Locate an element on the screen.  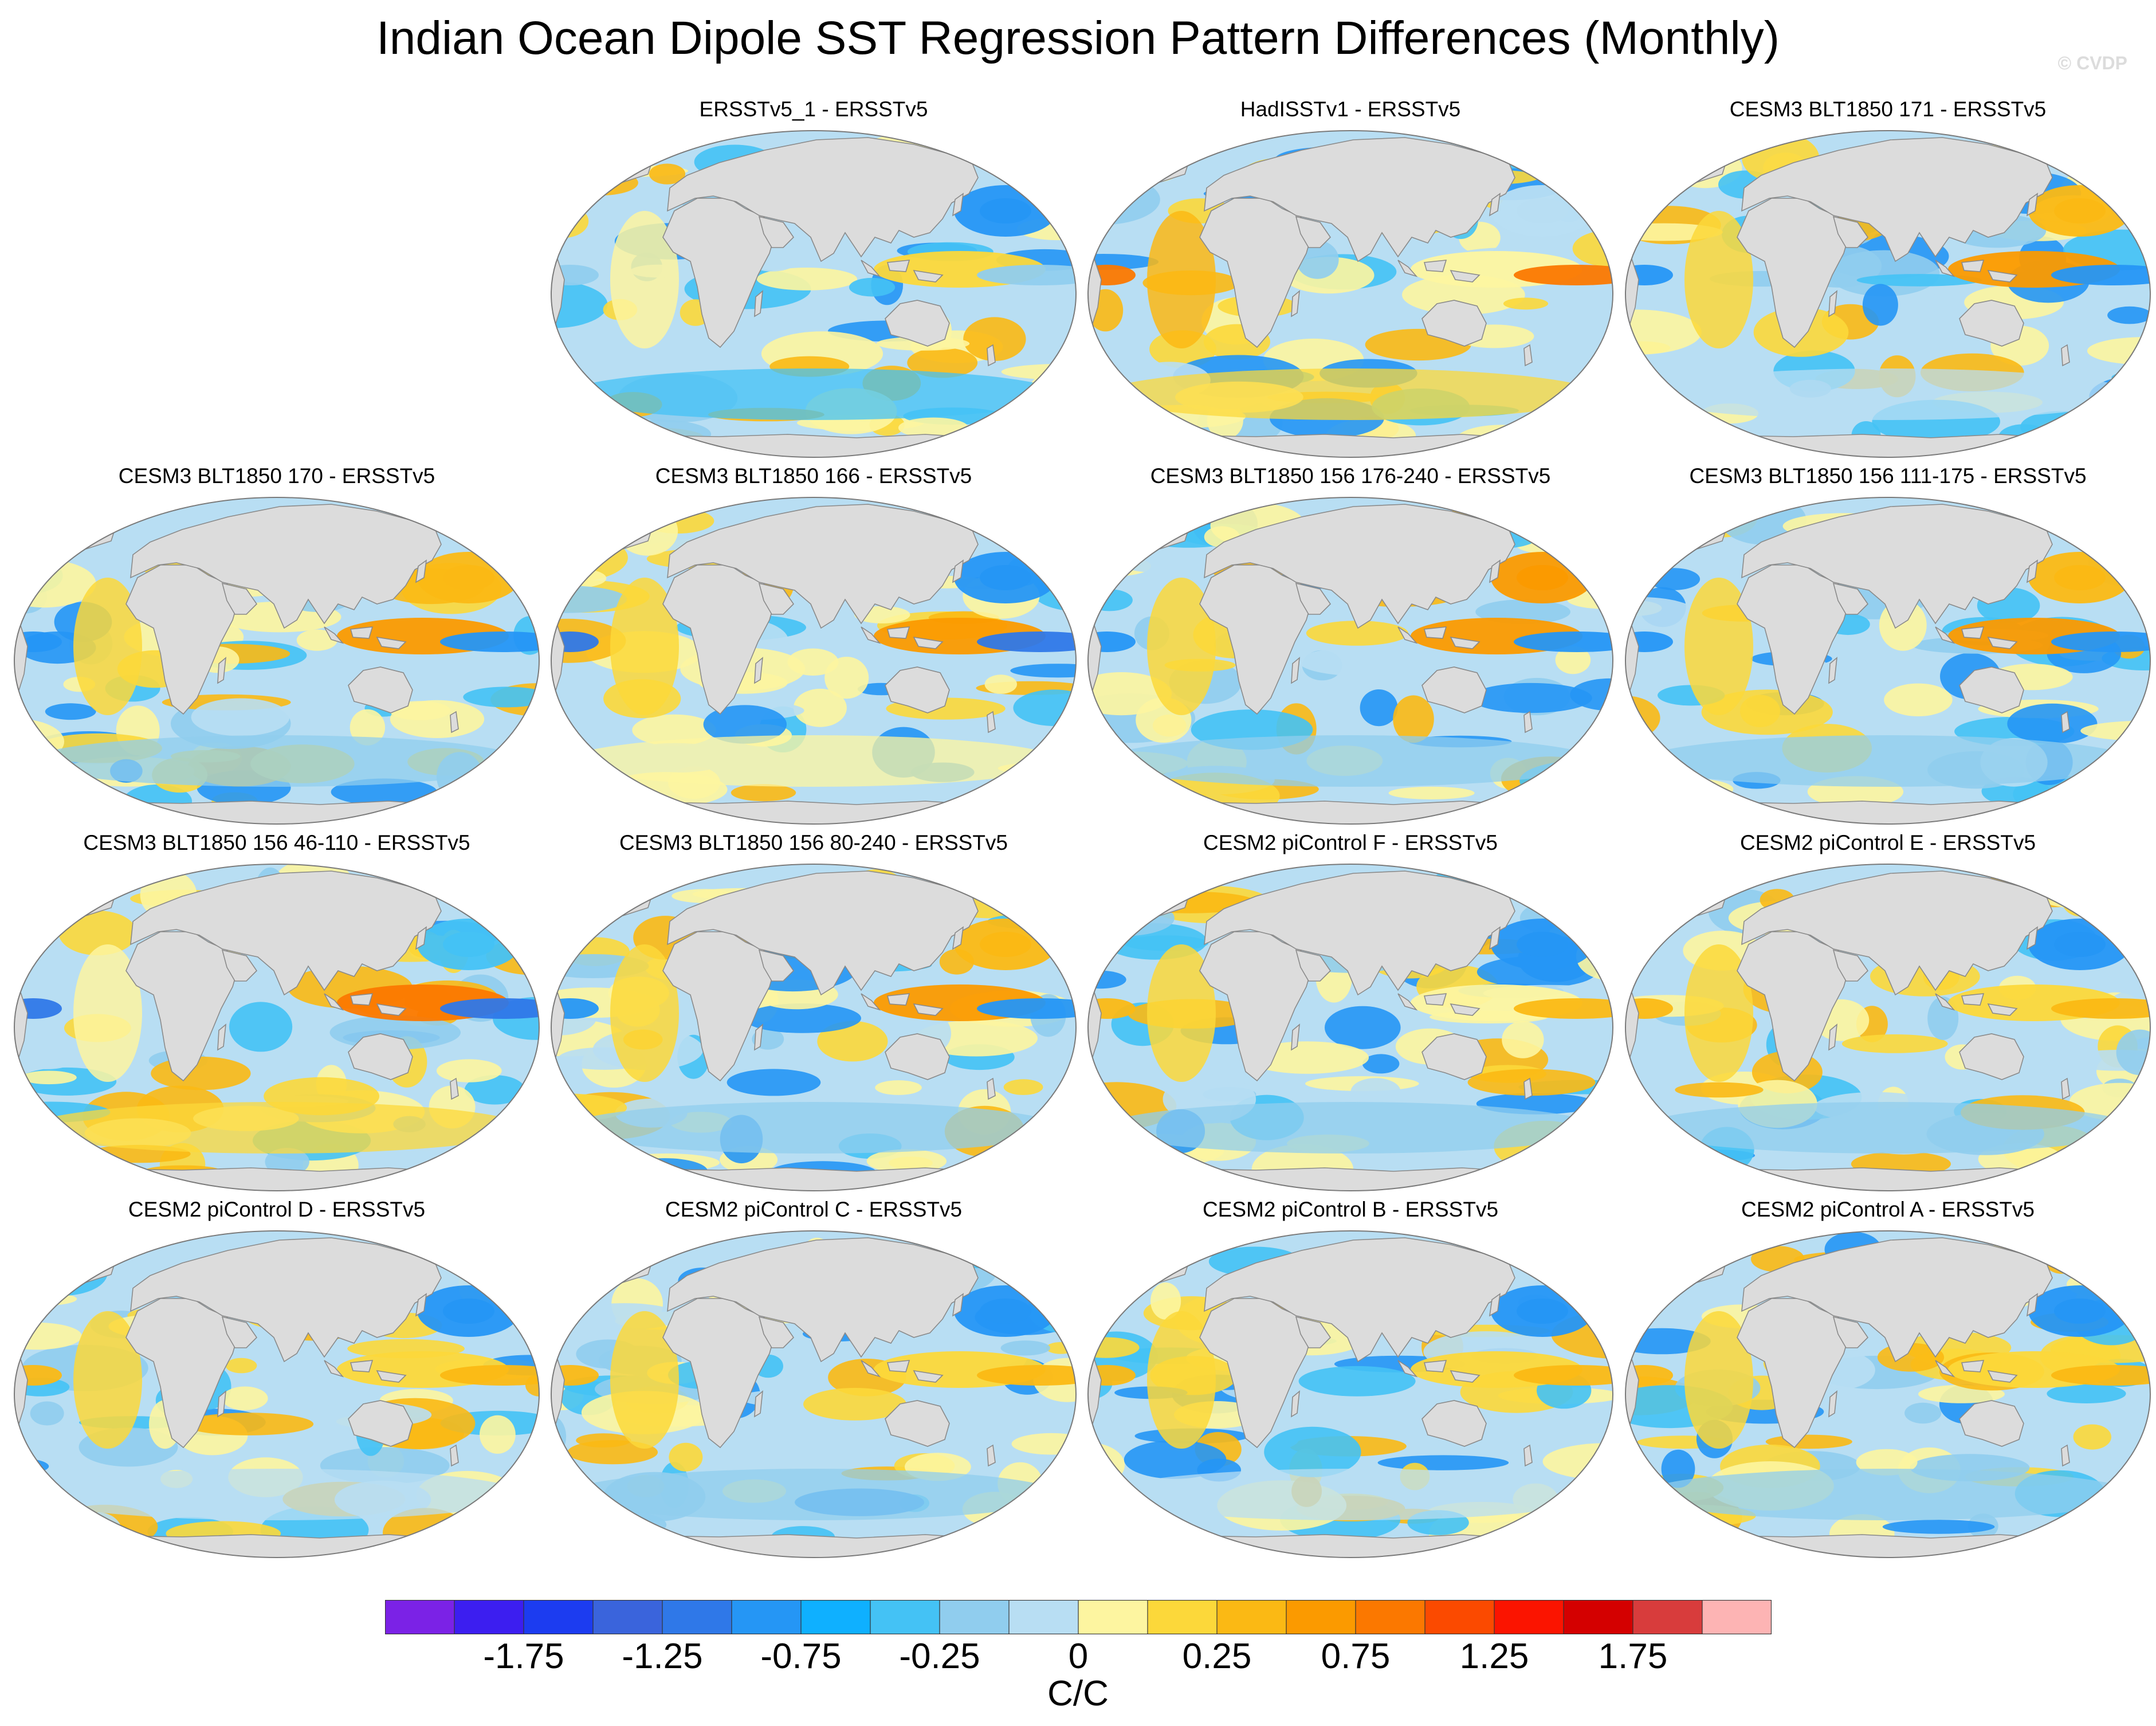
panel-title: CESM2 piControl B - ERSSTv5 is located at coordinates (1350, 1209).